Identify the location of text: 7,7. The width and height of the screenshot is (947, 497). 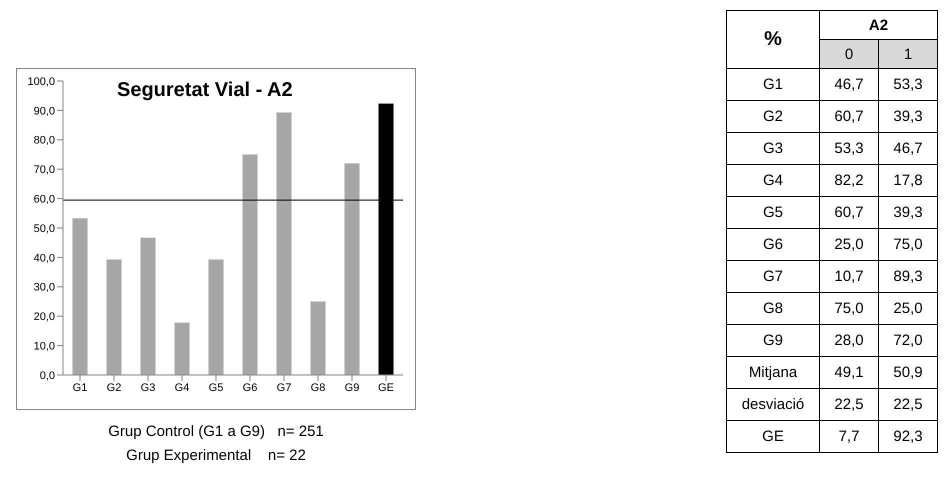
(849, 436).